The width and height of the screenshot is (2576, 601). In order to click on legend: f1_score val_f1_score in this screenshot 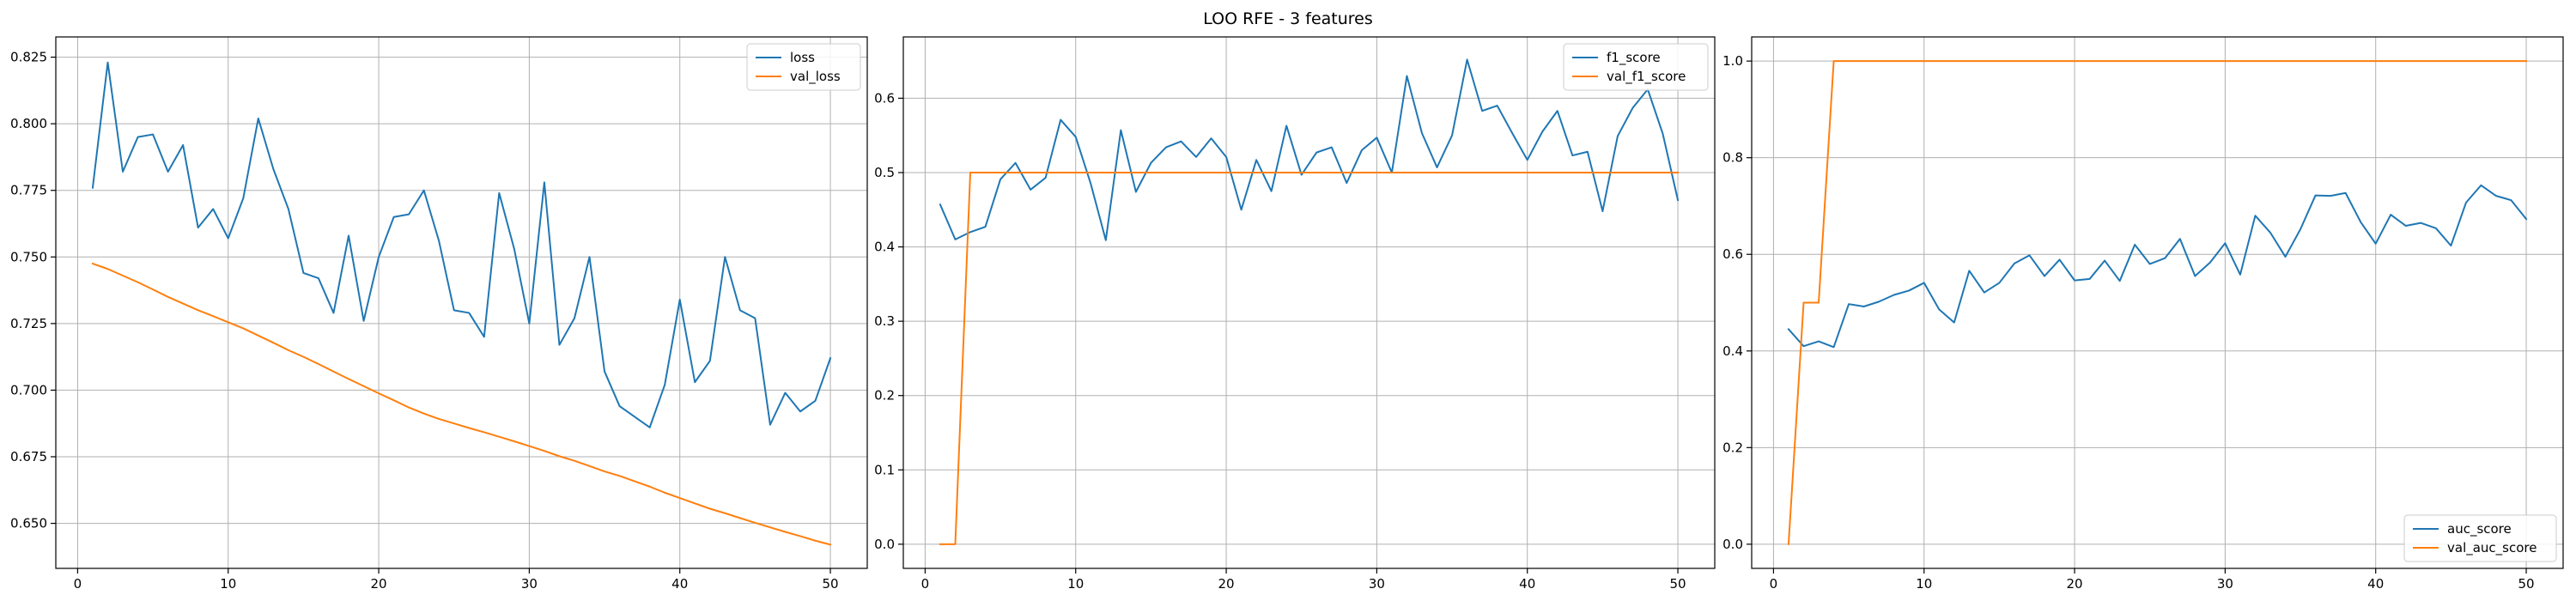, I will do `click(1636, 67)`.